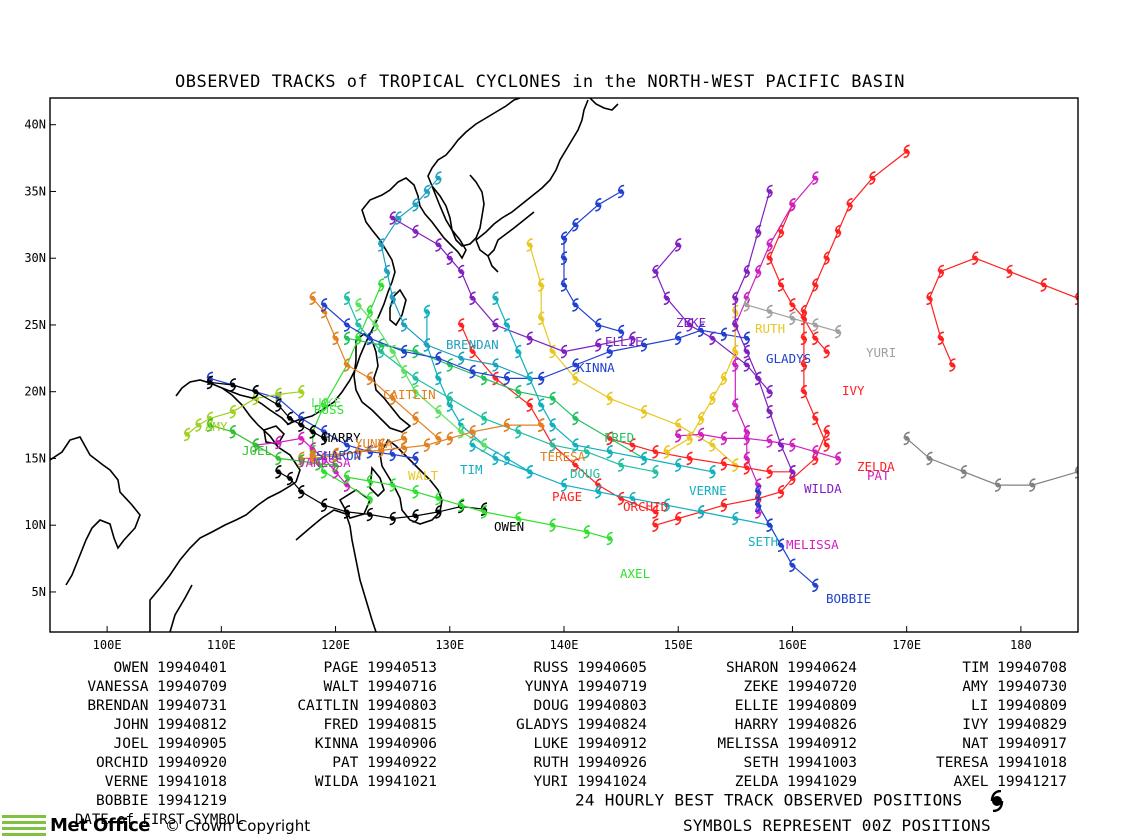 The image size is (1130, 840). I want to click on storm-date: 19940922, so click(397, 763).